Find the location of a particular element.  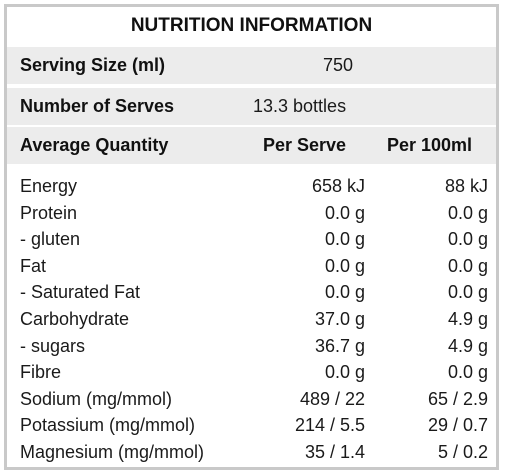

per-100ml-value: 65 / 2.9 is located at coordinates (457, 398).